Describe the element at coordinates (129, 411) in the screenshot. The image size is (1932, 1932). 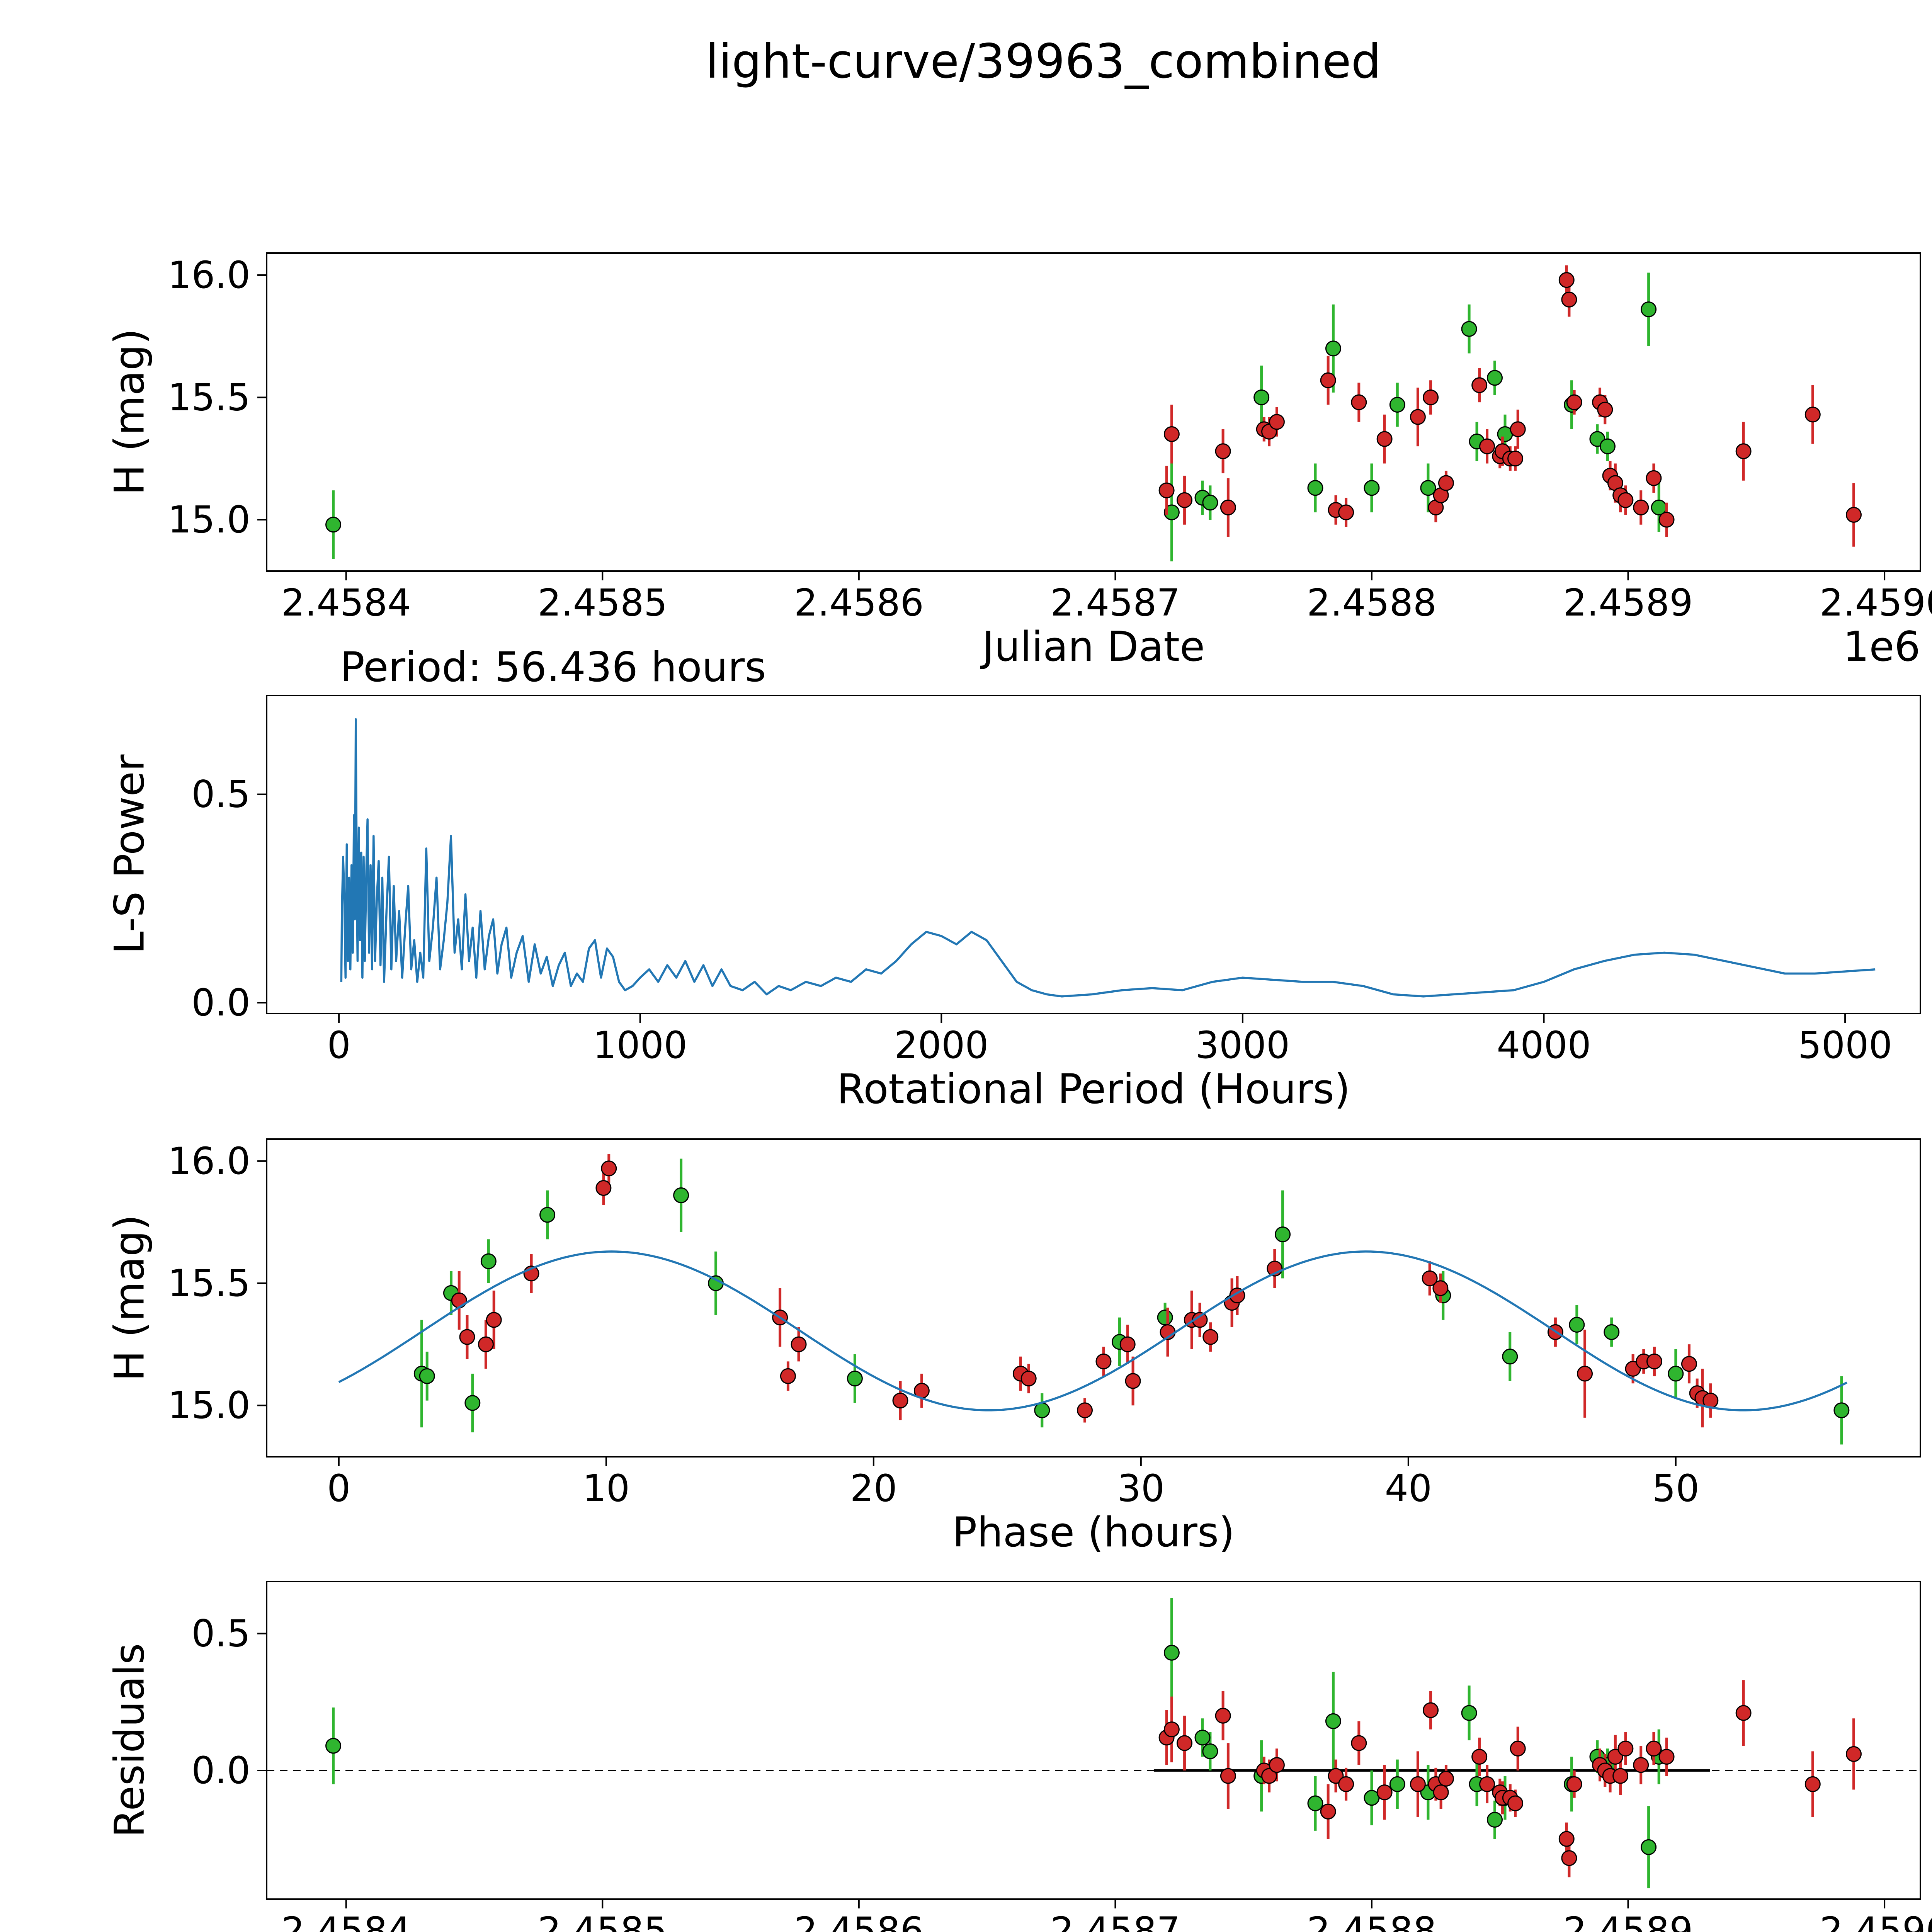
I see `ylabel-lightcurve: H (mag)` at that location.